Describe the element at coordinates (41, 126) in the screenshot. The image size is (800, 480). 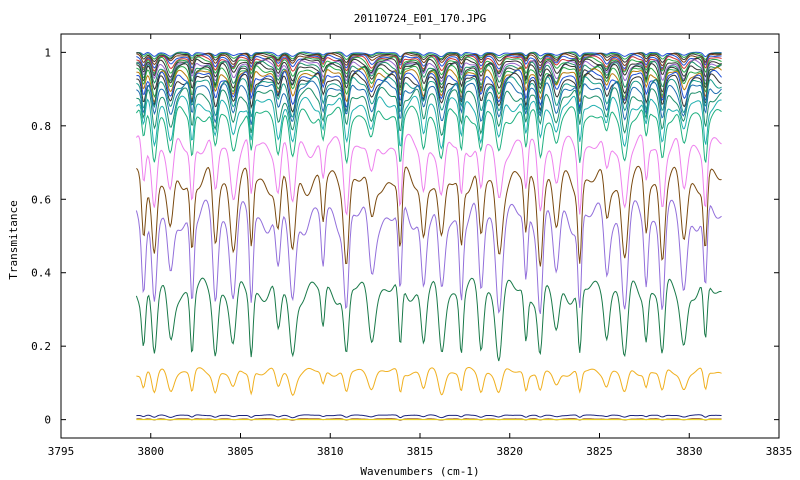
I see `y-tick-label: 0.8` at that location.